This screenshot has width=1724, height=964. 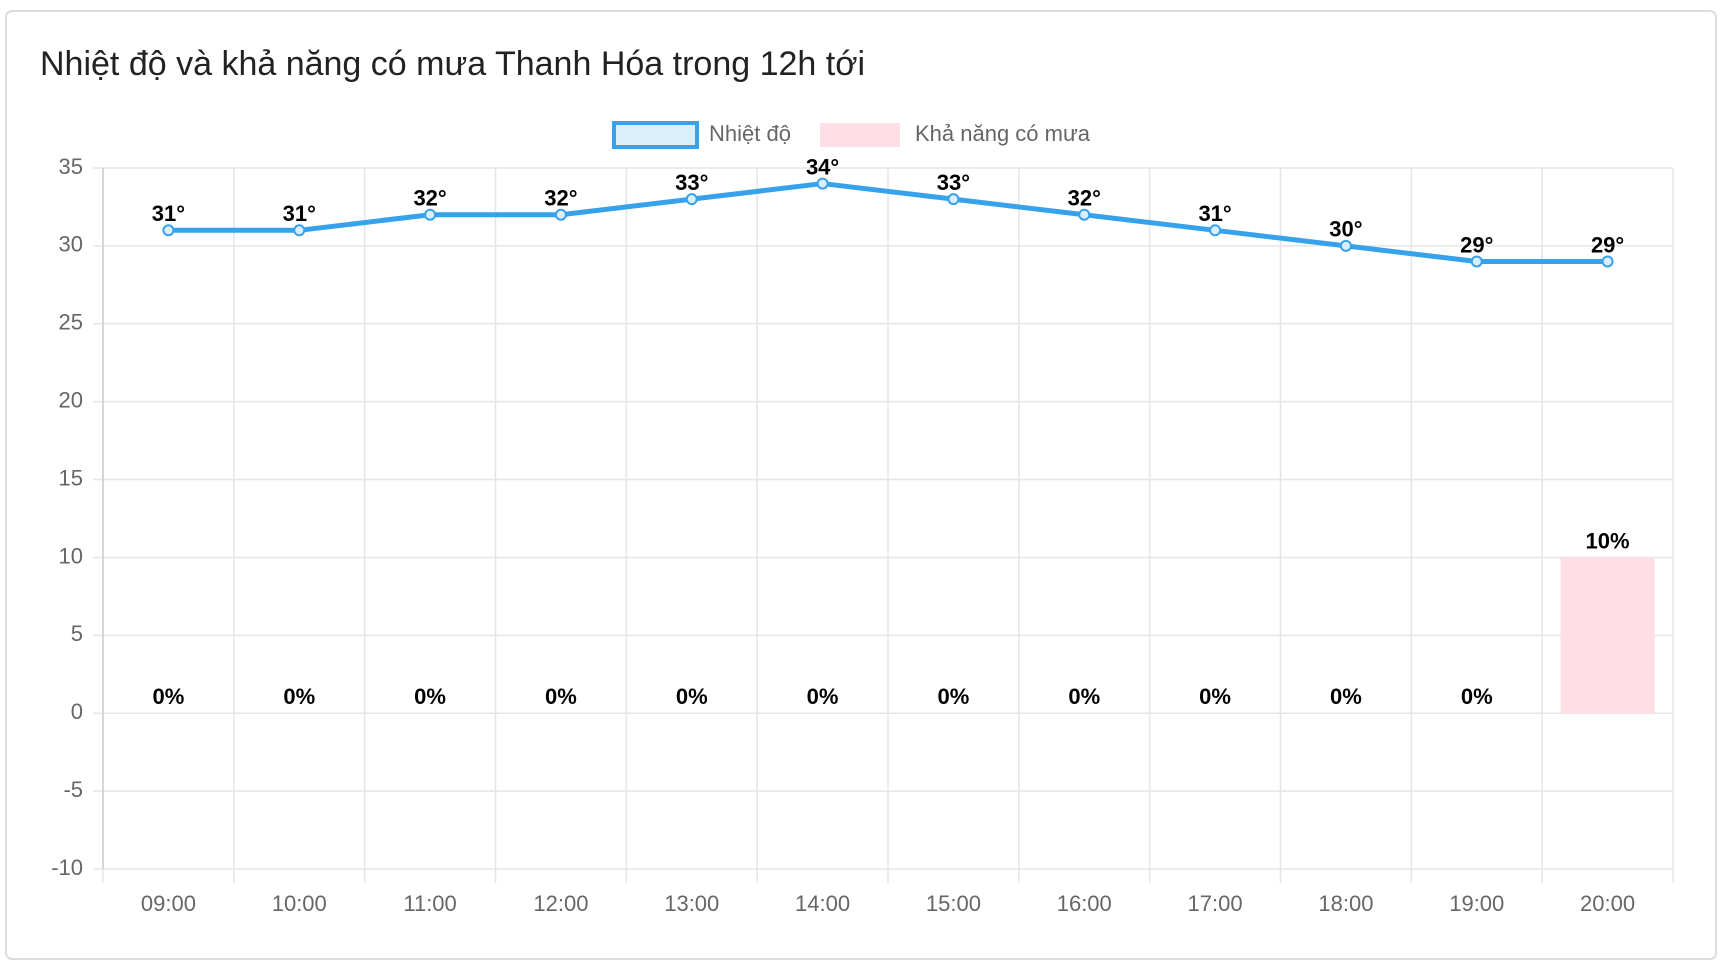 What do you see at coordinates (429, 903) in the screenshot?
I see `x-tick-label: 11:00` at bounding box center [429, 903].